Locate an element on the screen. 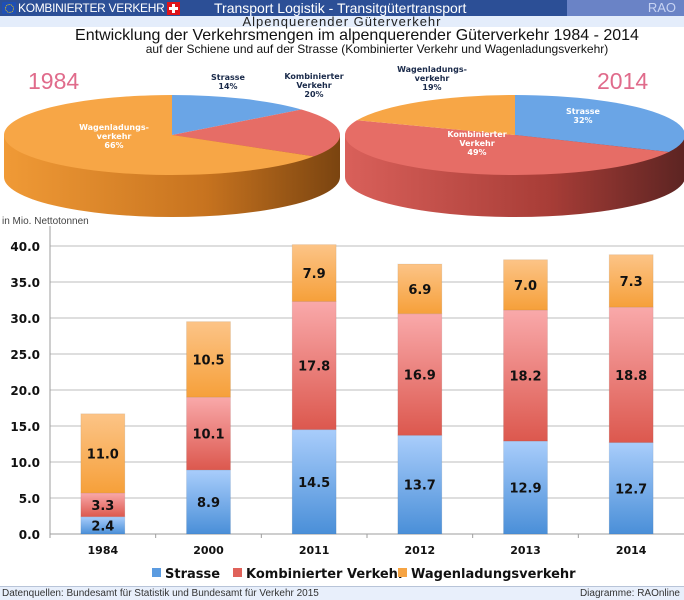  data-label: 3.3 is located at coordinates (102, 506).